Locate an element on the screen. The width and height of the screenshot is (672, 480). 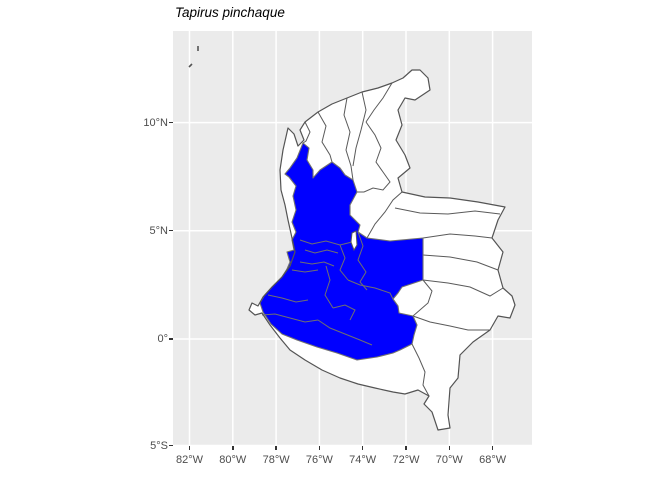
plot-title: Tapirus pinchaque is located at coordinates (230, 12).